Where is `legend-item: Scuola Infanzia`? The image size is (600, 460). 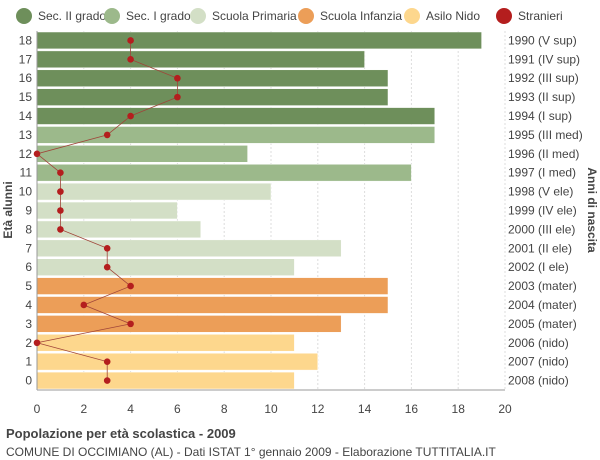 legend-item: Scuola Infanzia is located at coordinates (350, 16).